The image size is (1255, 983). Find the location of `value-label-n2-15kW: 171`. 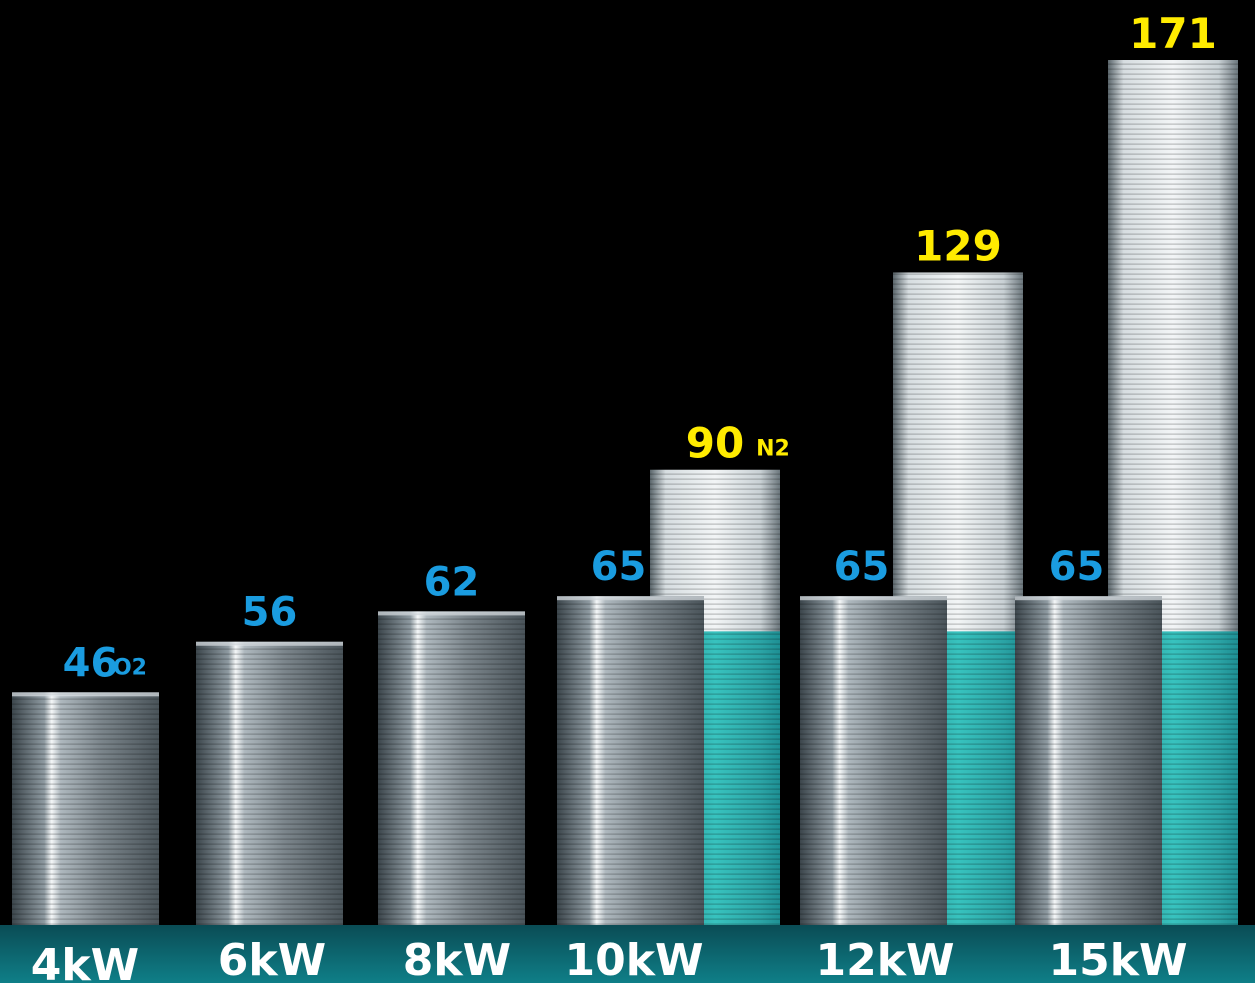

value-label-n2-15kW: 171 is located at coordinates (1173, 33).